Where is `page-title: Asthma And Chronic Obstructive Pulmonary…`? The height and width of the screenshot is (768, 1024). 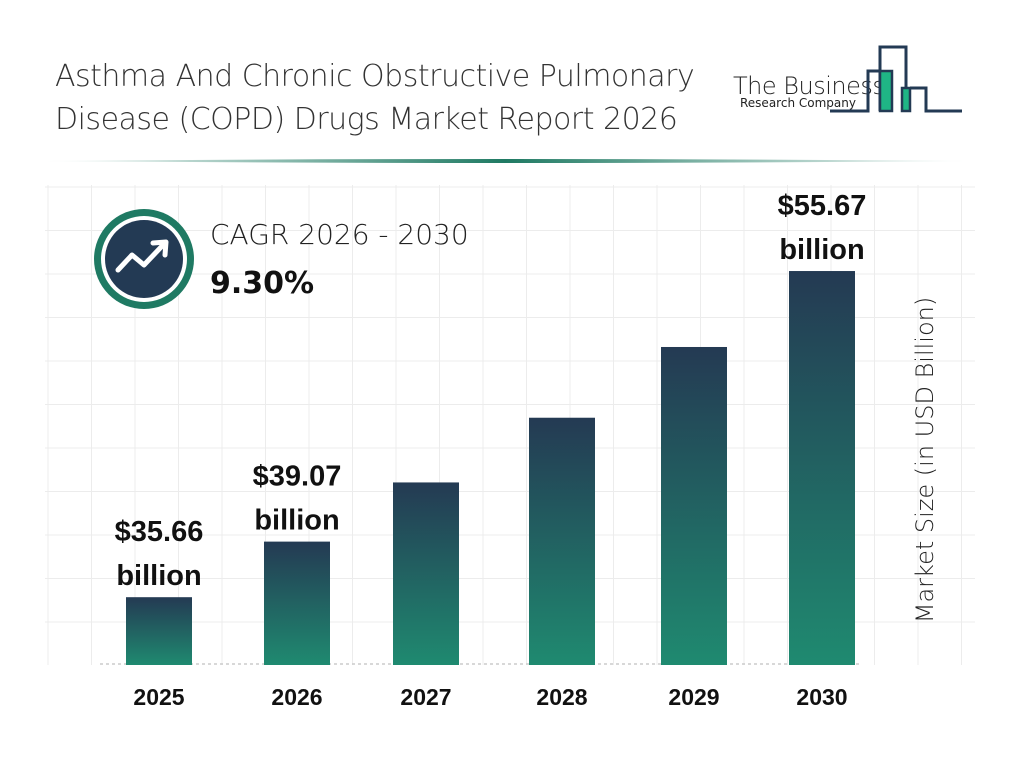 page-title: Asthma And Chronic Obstructive Pulmonary… is located at coordinates (375, 98).